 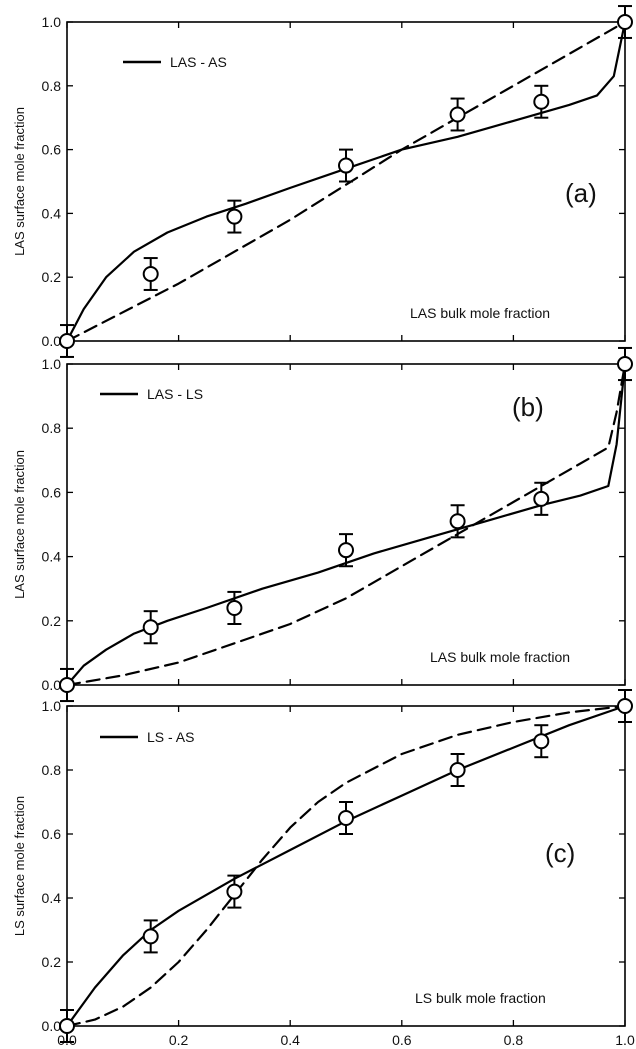 What do you see at coordinates (170, 737) in the screenshot?
I see `legend-label: LS - AS` at bounding box center [170, 737].